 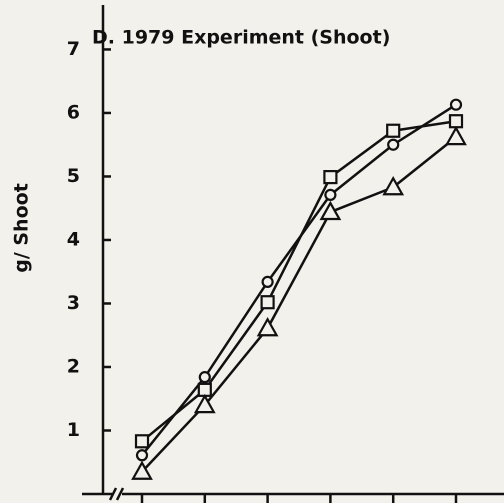 What do you see at coordinates (22, 228) in the screenshot?
I see `y-axis-label: g/ Shoot` at bounding box center [22, 228].